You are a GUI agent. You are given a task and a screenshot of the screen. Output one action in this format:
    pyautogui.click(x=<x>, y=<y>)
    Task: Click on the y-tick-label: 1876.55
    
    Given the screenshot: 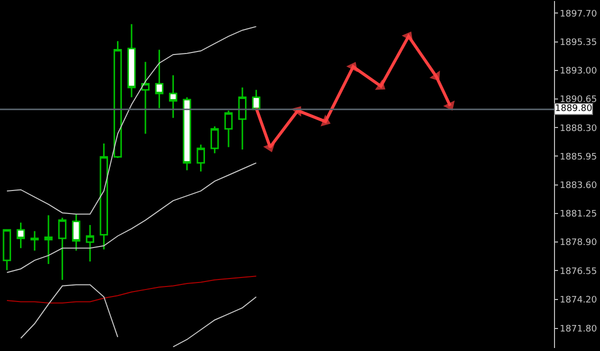 What is the action you would take?
    pyautogui.click(x=579, y=271)
    